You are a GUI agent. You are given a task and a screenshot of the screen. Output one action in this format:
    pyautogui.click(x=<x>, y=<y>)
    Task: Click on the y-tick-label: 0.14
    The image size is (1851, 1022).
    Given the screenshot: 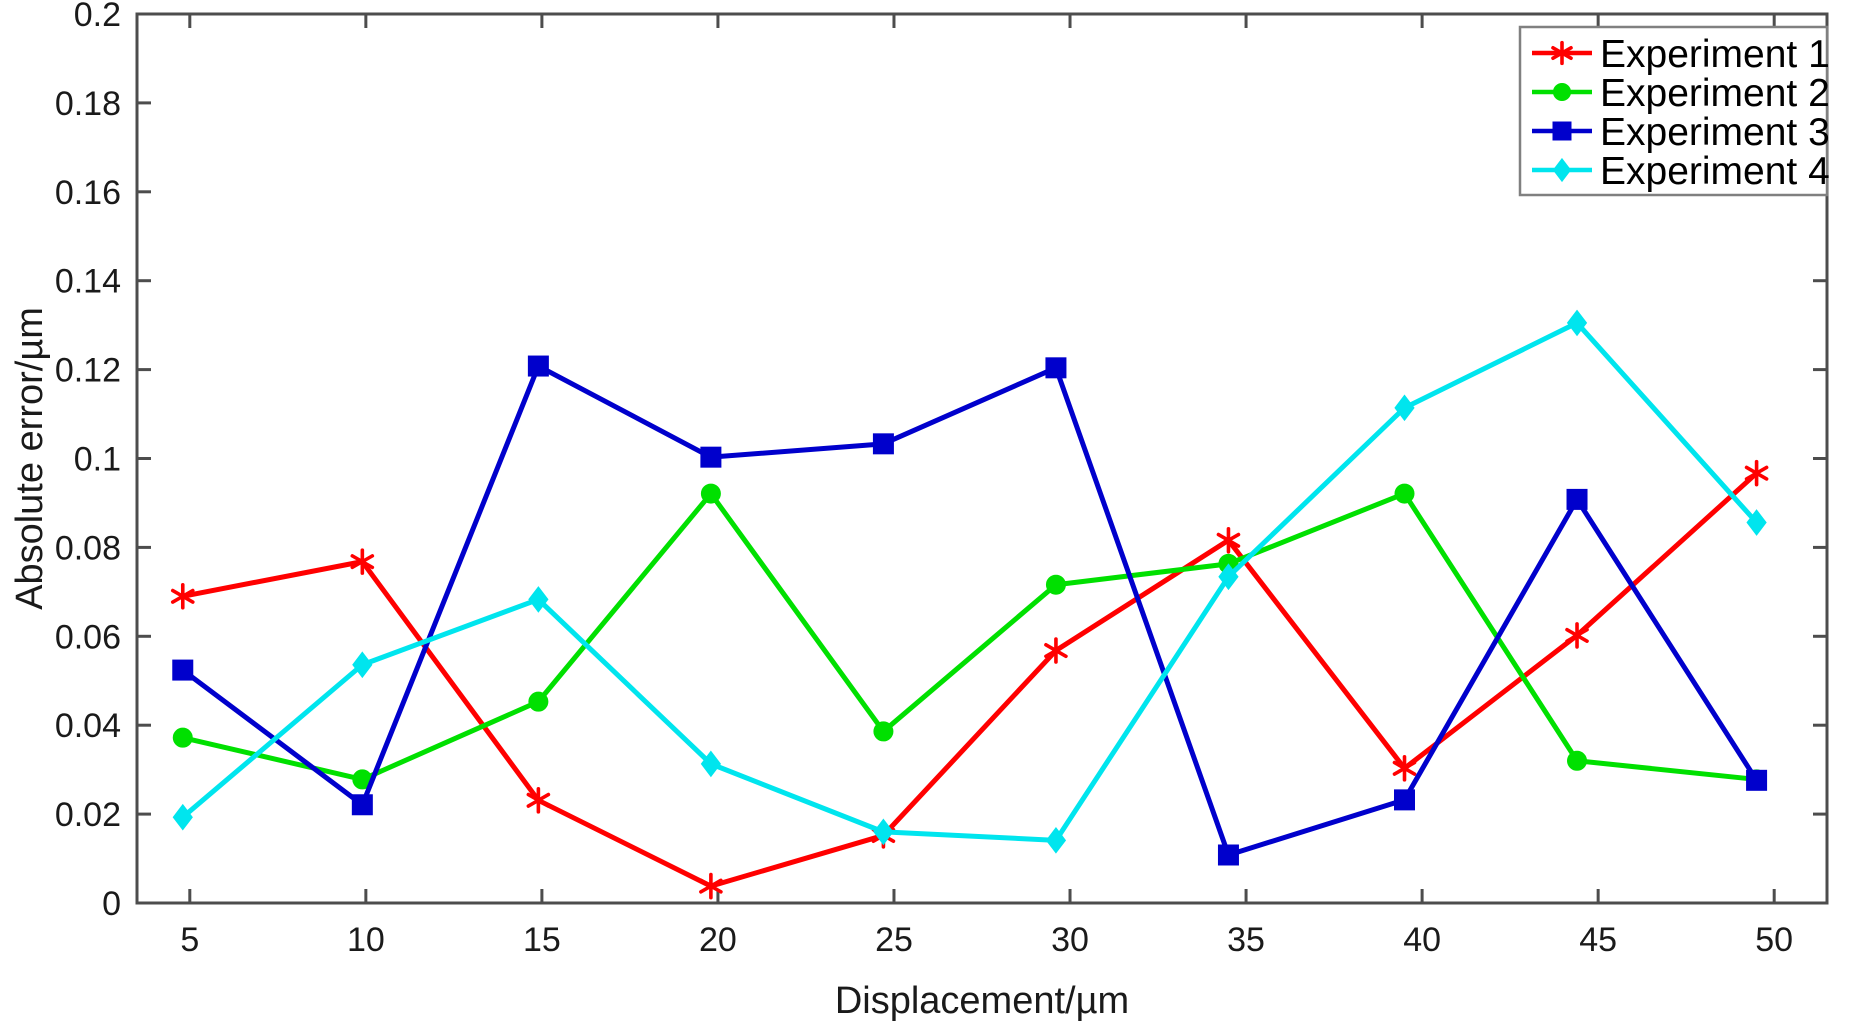 What is the action you would take?
    pyautogui.click(x=88, y=282)
    